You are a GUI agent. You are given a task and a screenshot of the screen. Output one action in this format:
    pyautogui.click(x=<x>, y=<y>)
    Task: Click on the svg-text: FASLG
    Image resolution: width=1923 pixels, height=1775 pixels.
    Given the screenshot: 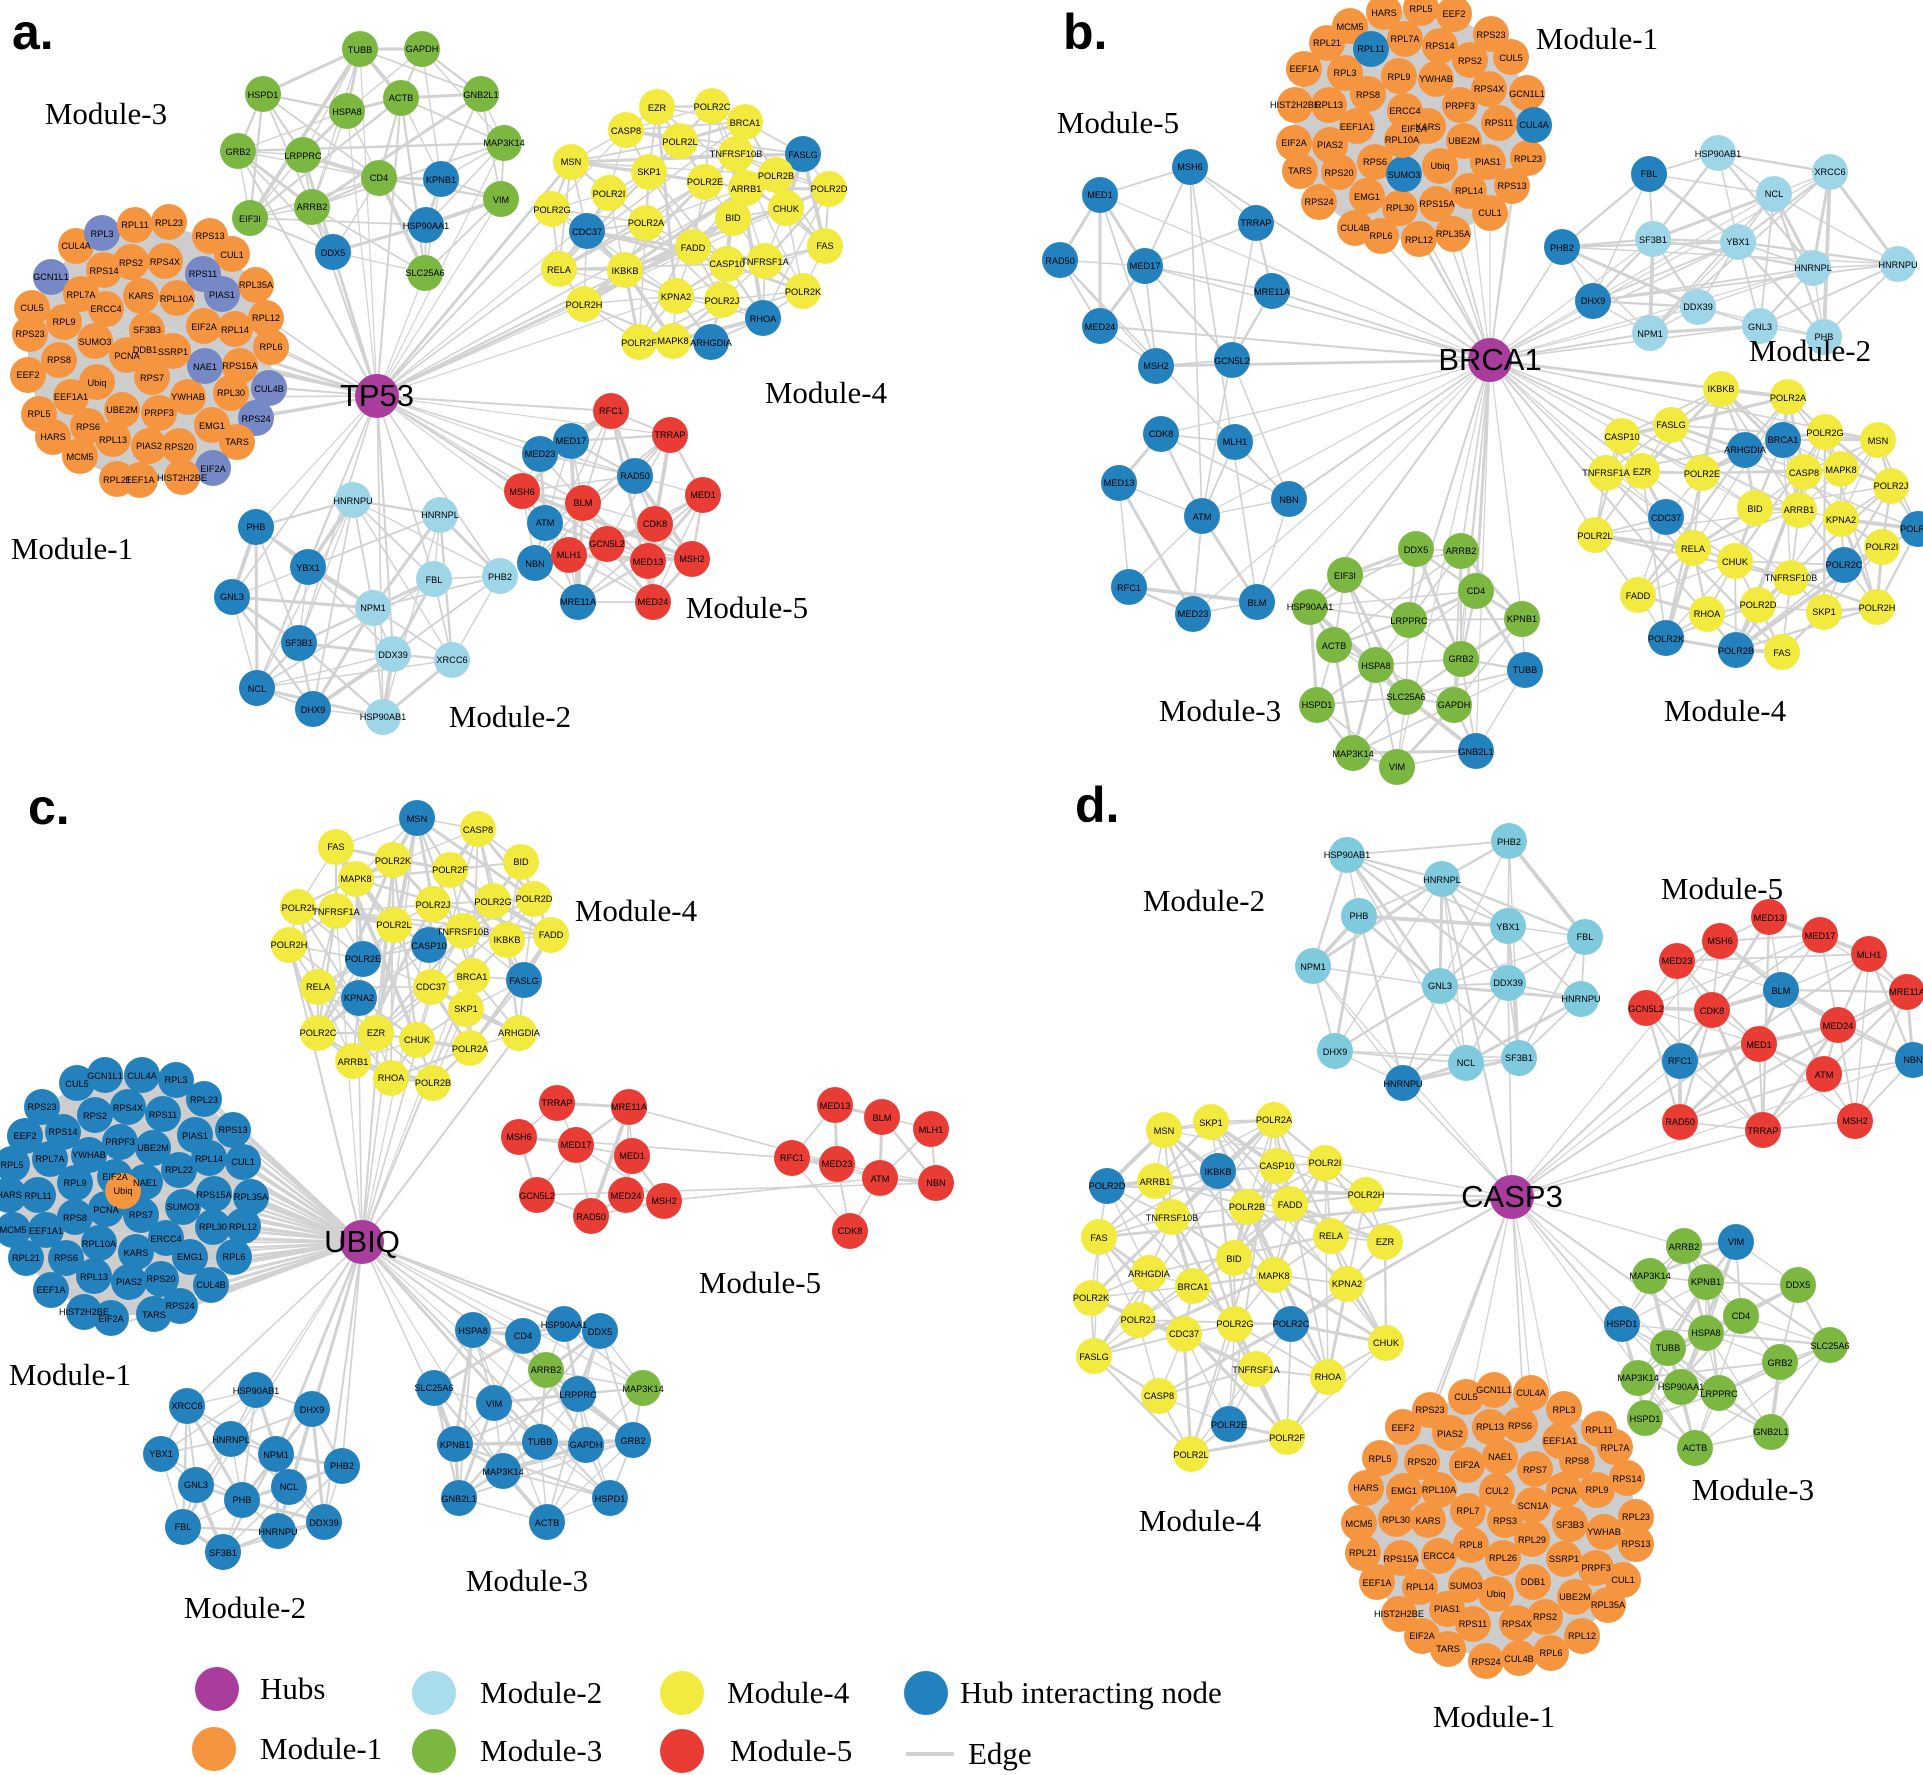 What is the action you would take?
    pyautogui.click(x=524, y=981)
    